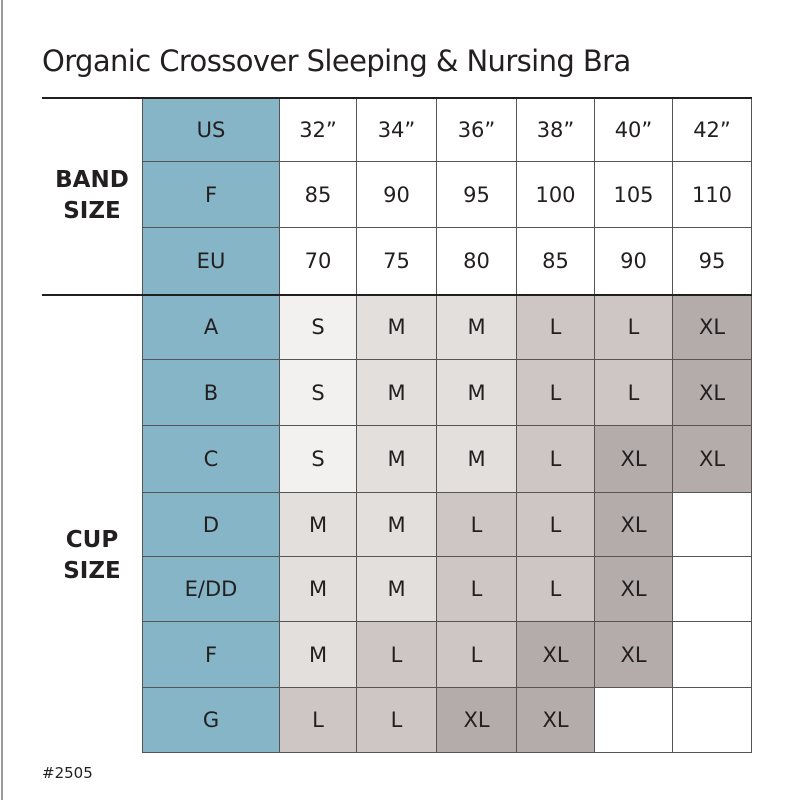  I want to click on band-size-cell: 42”, so click(712, 130).